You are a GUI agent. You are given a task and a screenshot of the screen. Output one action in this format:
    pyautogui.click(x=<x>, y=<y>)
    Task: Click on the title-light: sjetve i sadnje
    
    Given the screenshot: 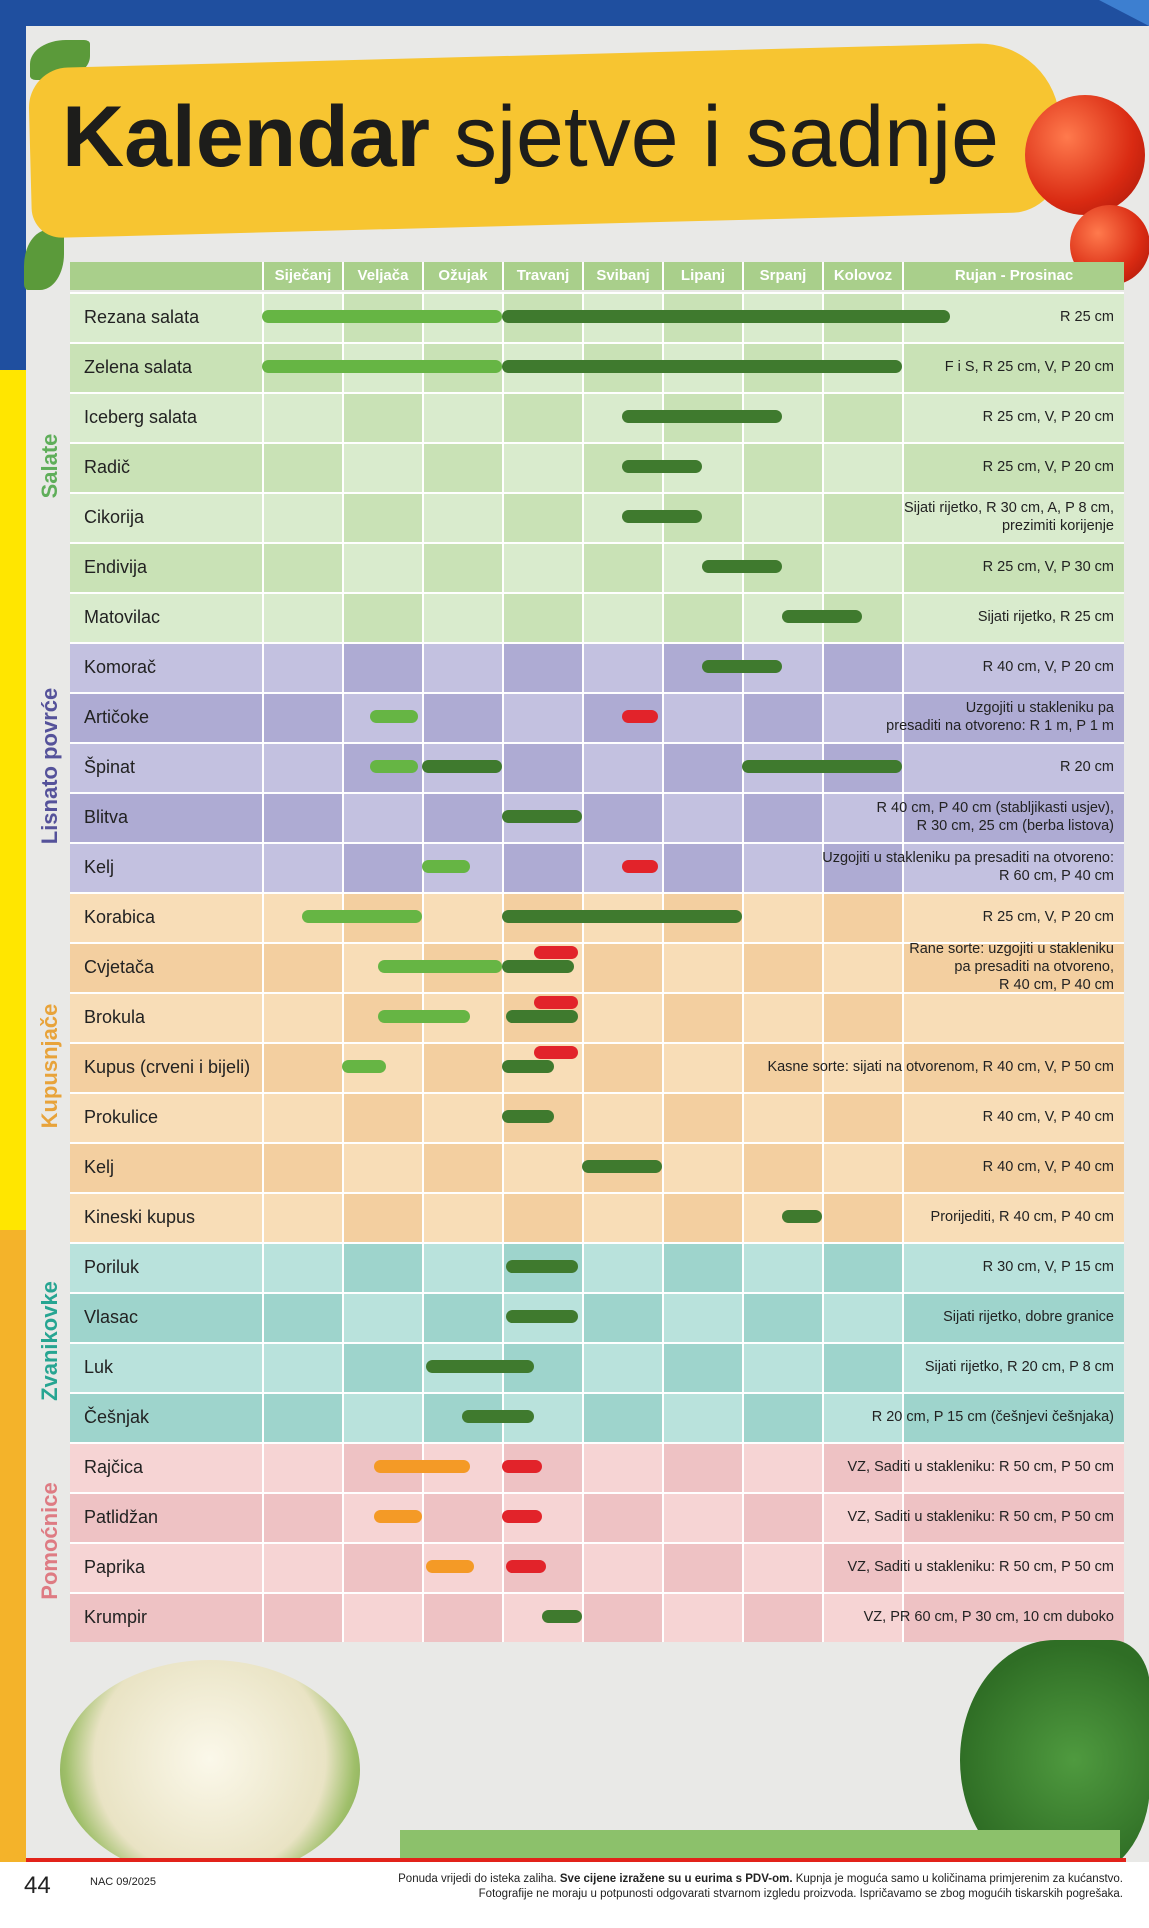 What is the action you would take?
    pyautogui.click(x=726, y=137)
    